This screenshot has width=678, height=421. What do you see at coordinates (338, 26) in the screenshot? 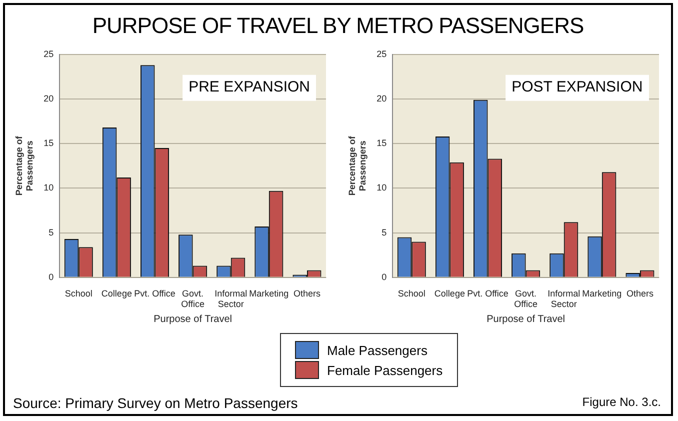
I see `chart-title: PURPOSE OF TRAVEL BY METRO PASSENGERS` at bounding box center [338, 26].